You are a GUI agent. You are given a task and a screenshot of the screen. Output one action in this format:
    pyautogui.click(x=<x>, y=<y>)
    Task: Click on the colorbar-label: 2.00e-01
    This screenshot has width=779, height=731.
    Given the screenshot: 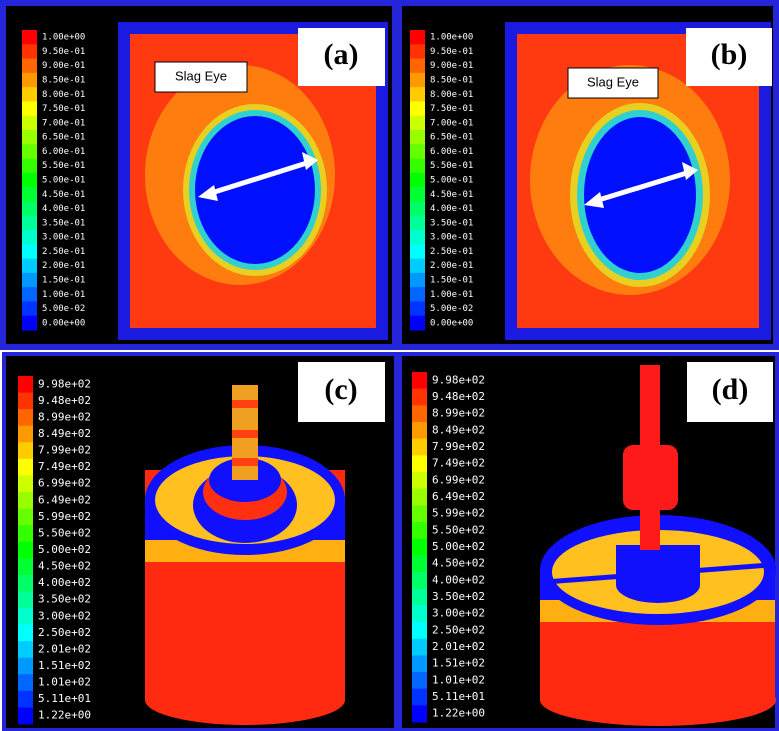 What is the action you would take?
    pyautogui.click(x=63, y=266)
    